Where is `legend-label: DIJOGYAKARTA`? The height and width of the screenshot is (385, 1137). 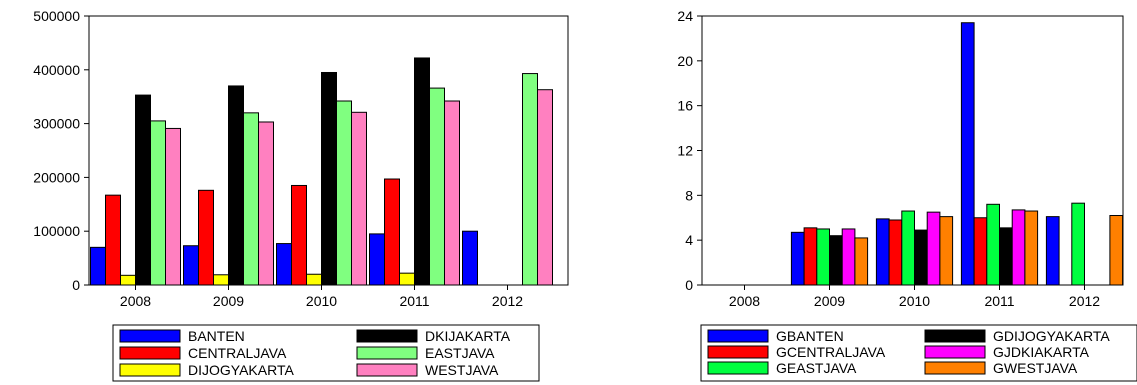
legend-label: DIJOGYAKARTA is located at coordinates (241, 370).